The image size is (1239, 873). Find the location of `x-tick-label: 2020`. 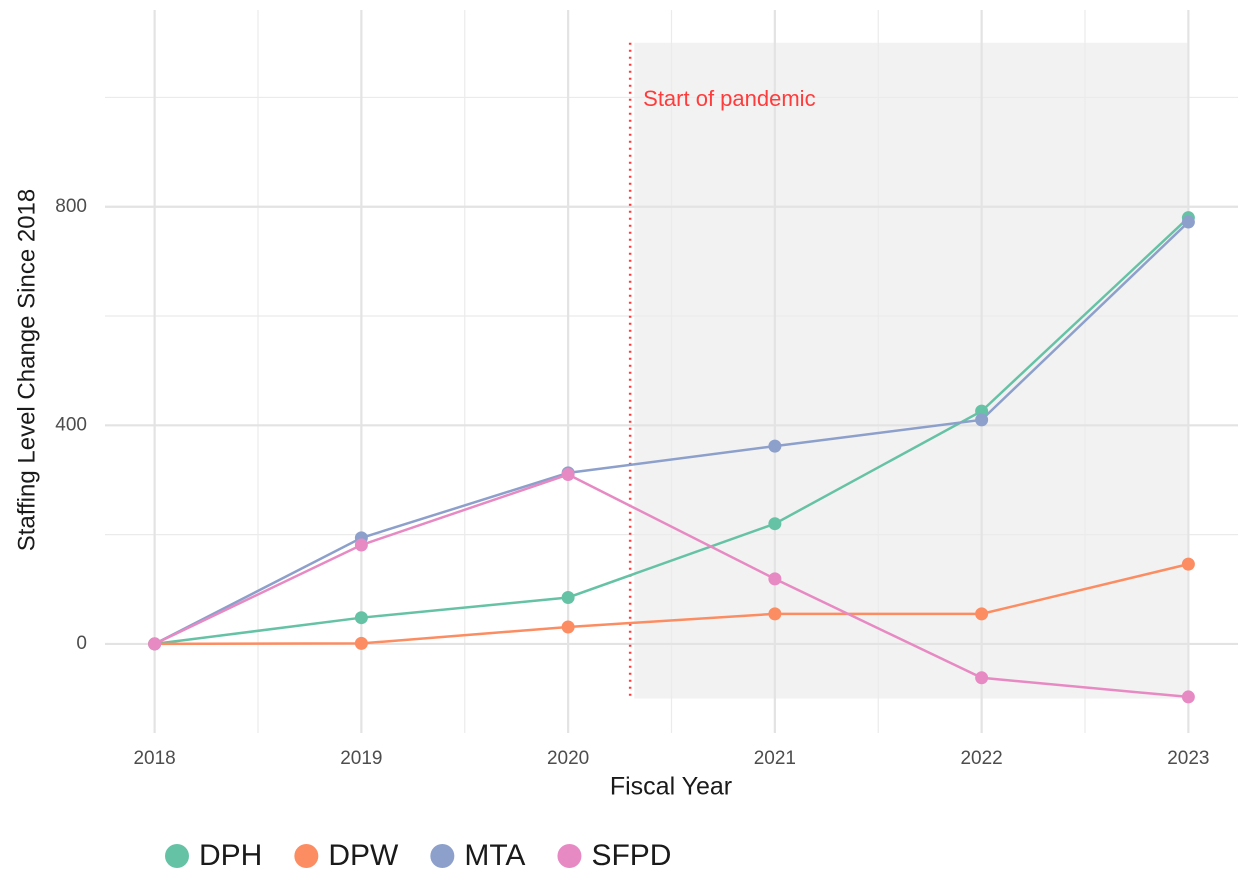

x-tick-label: 2020 is located at coordinates (568, 758).